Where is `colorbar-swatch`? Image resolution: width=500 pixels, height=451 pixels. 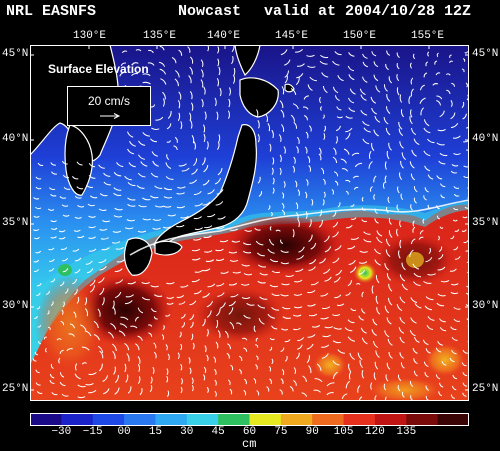 colorbar-swatch is located at coordinates (46, 419).